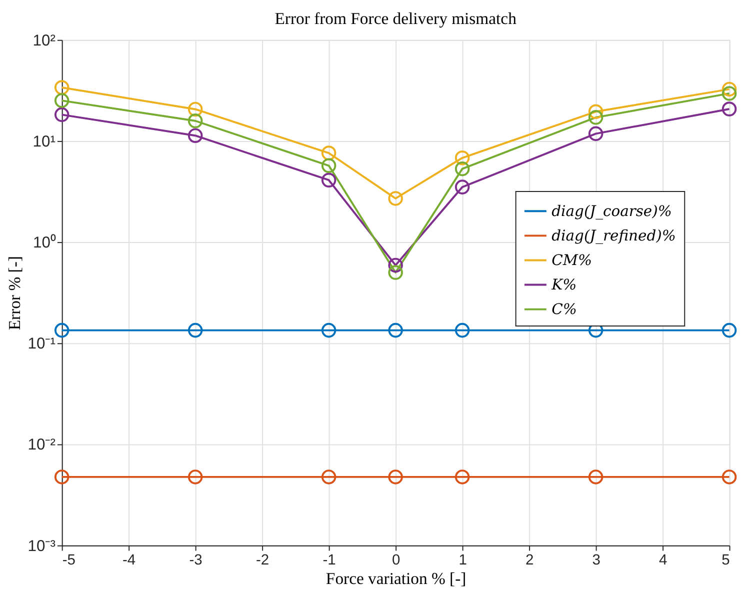  I want to click on legend-label: diag(J_refined)%, so click(614, 236).